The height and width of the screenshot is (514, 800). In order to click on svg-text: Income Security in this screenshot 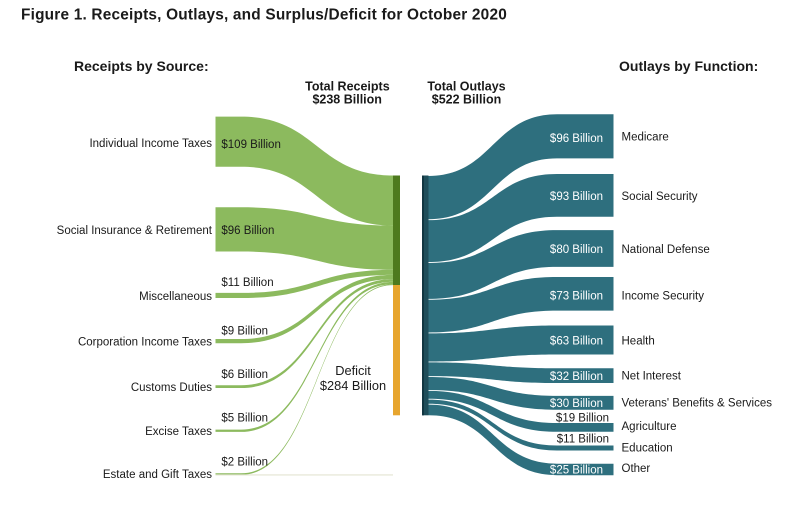, I will do `click(663, 297)`.